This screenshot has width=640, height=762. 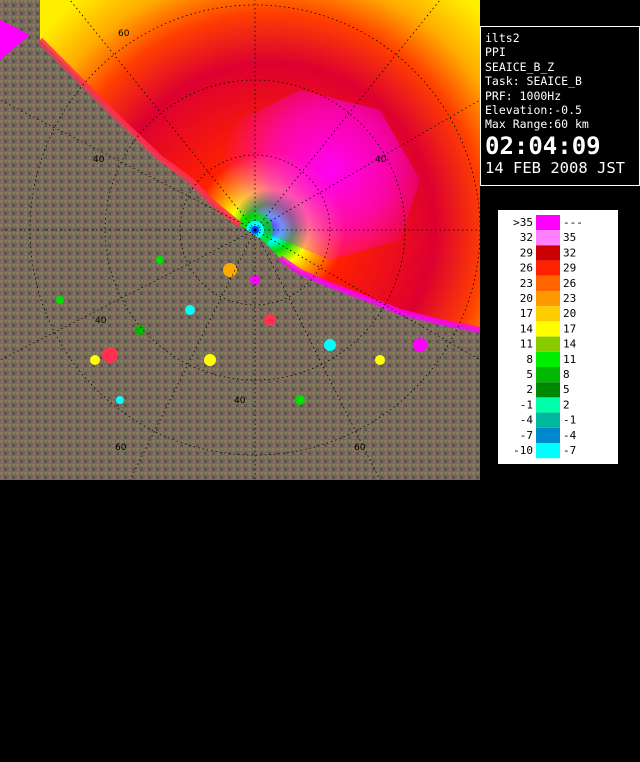 I want to click on elevation-value: Elevation:-0.5, so click(x=533, y=110).